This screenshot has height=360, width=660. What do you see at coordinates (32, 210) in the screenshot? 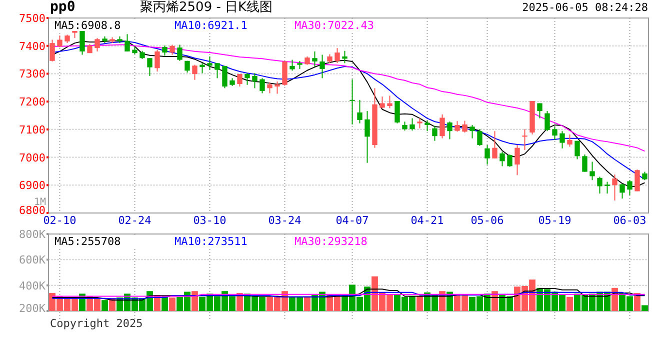
I see `y-tick-label: 6800` at bounding box center [32, 210].